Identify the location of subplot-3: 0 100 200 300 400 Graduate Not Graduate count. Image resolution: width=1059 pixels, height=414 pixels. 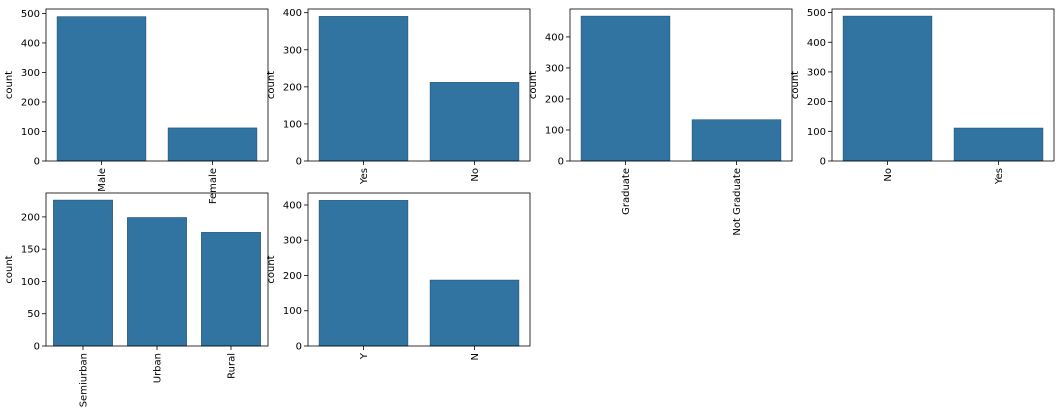
(660, 122).